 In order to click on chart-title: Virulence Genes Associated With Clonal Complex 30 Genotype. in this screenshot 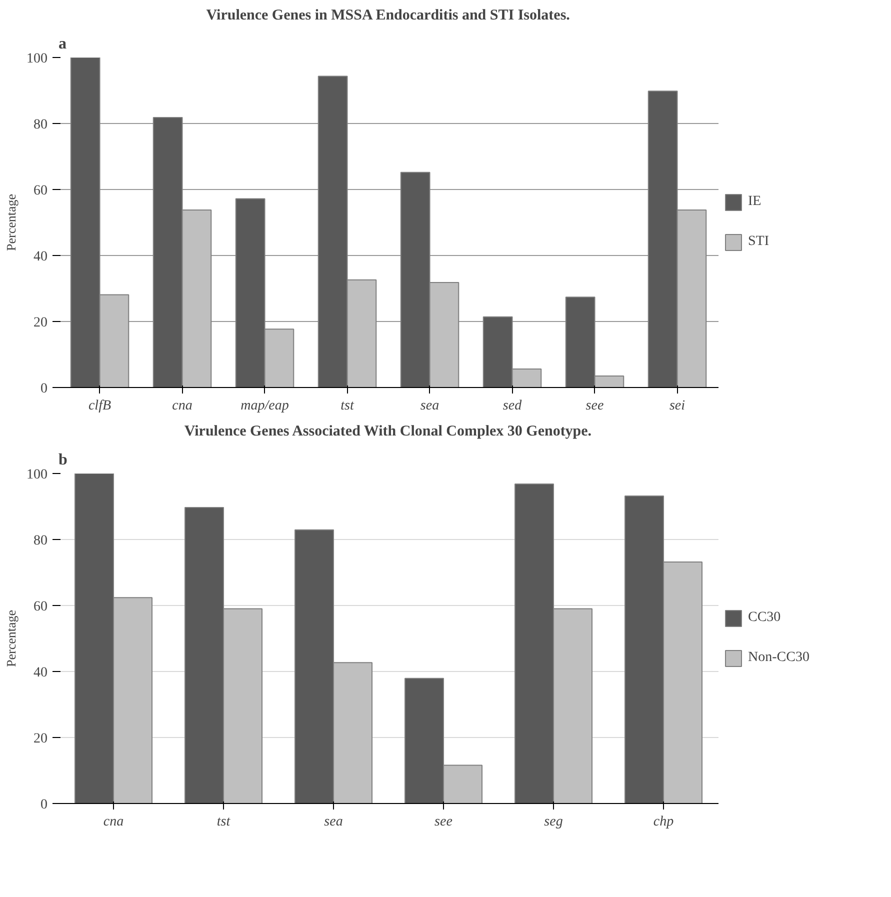, I will do `click(388, 432)`.